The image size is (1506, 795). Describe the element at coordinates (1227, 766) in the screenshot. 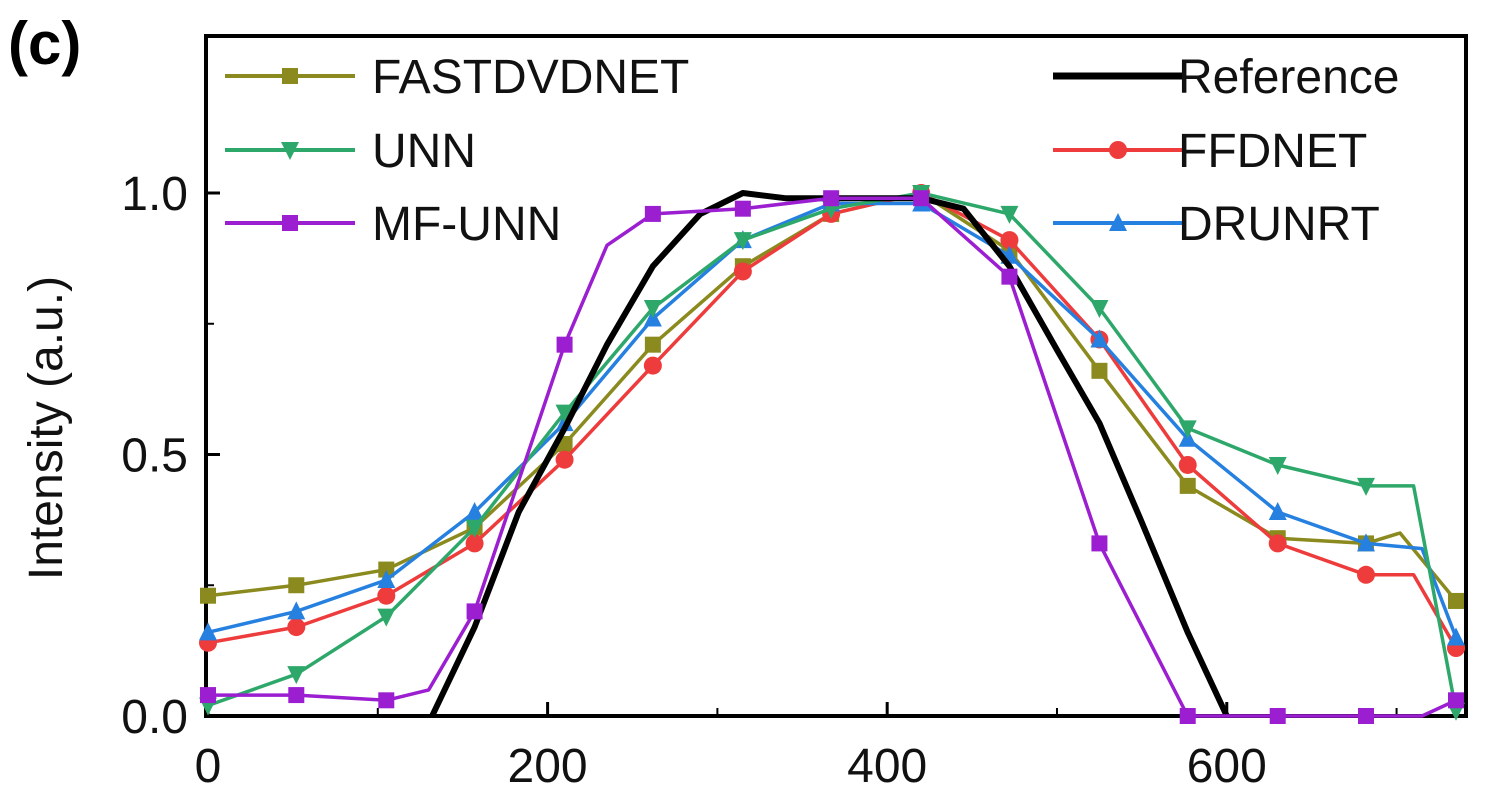

I see `x-tick-label: 600` at that location.